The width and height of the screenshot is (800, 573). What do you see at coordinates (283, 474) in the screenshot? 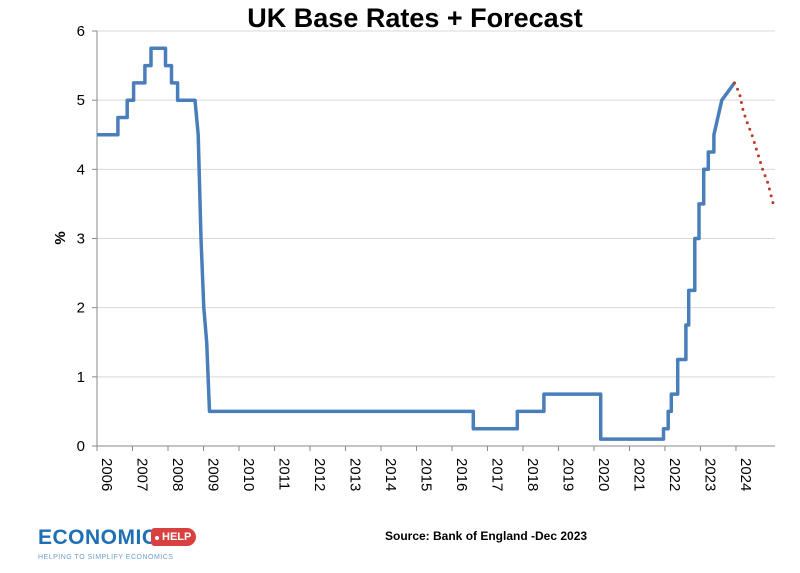
I see `x-tick-label-2011: 2011` at bounding box center [283, 474].